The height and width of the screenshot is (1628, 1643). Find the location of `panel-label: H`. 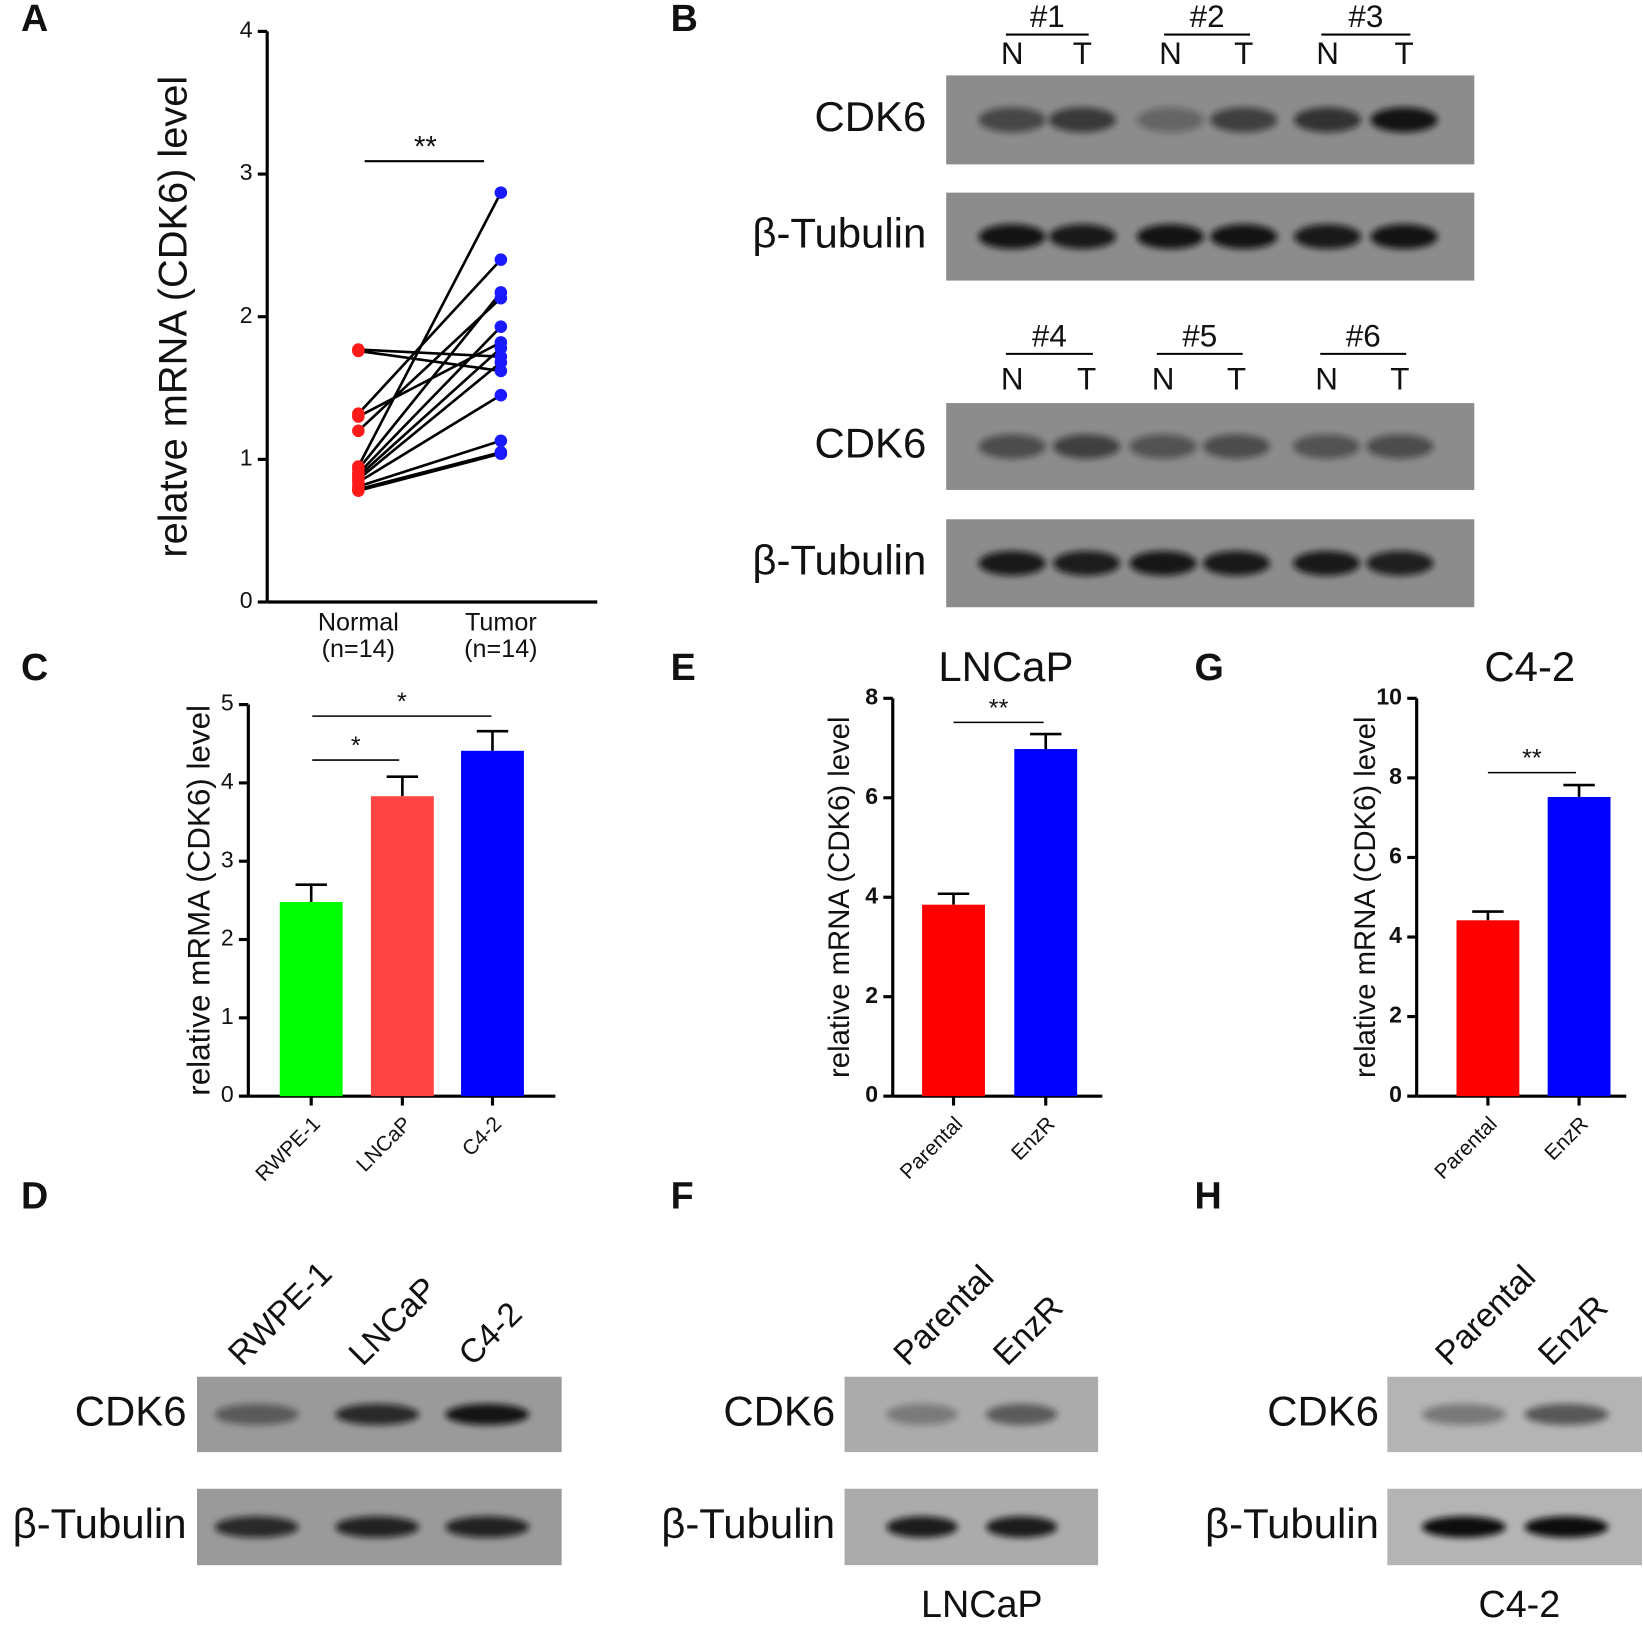

panel-label: H is located at coordinates (1208, 1196).